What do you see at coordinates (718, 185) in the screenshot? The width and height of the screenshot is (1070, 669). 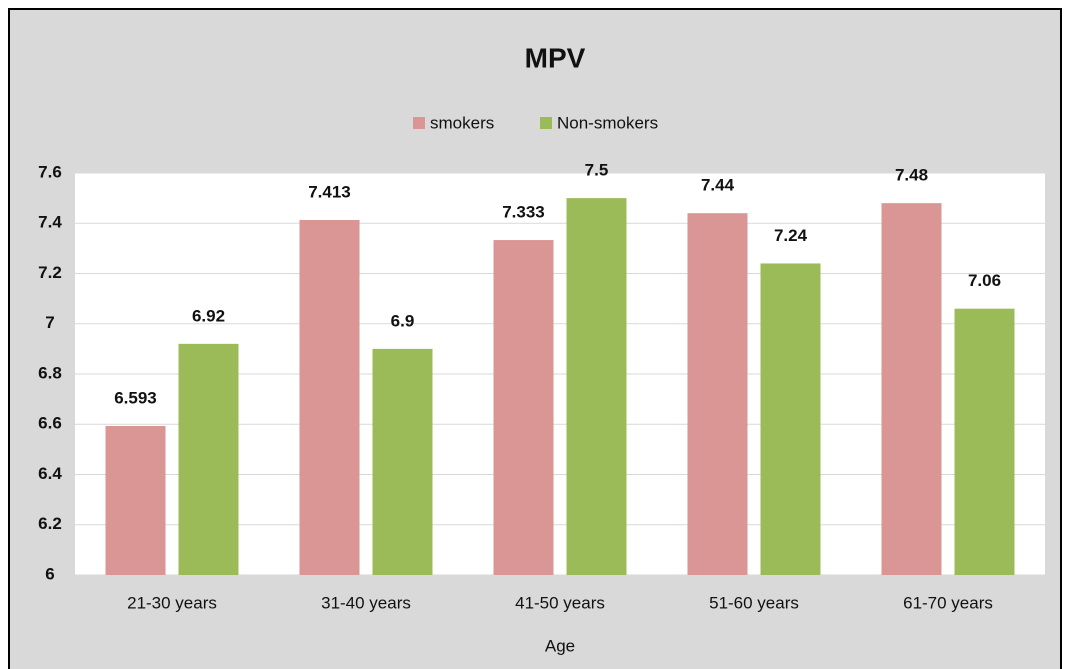 I see `data-label: 7.44` at bounding box center [718, 185].